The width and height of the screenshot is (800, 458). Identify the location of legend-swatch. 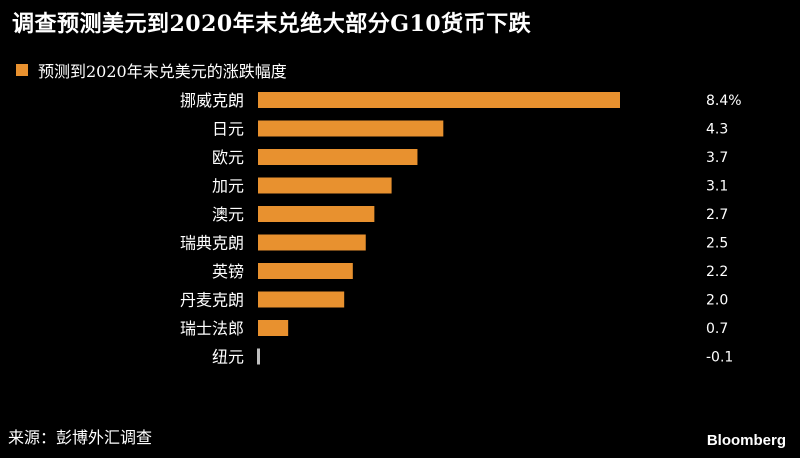
(22, 70).